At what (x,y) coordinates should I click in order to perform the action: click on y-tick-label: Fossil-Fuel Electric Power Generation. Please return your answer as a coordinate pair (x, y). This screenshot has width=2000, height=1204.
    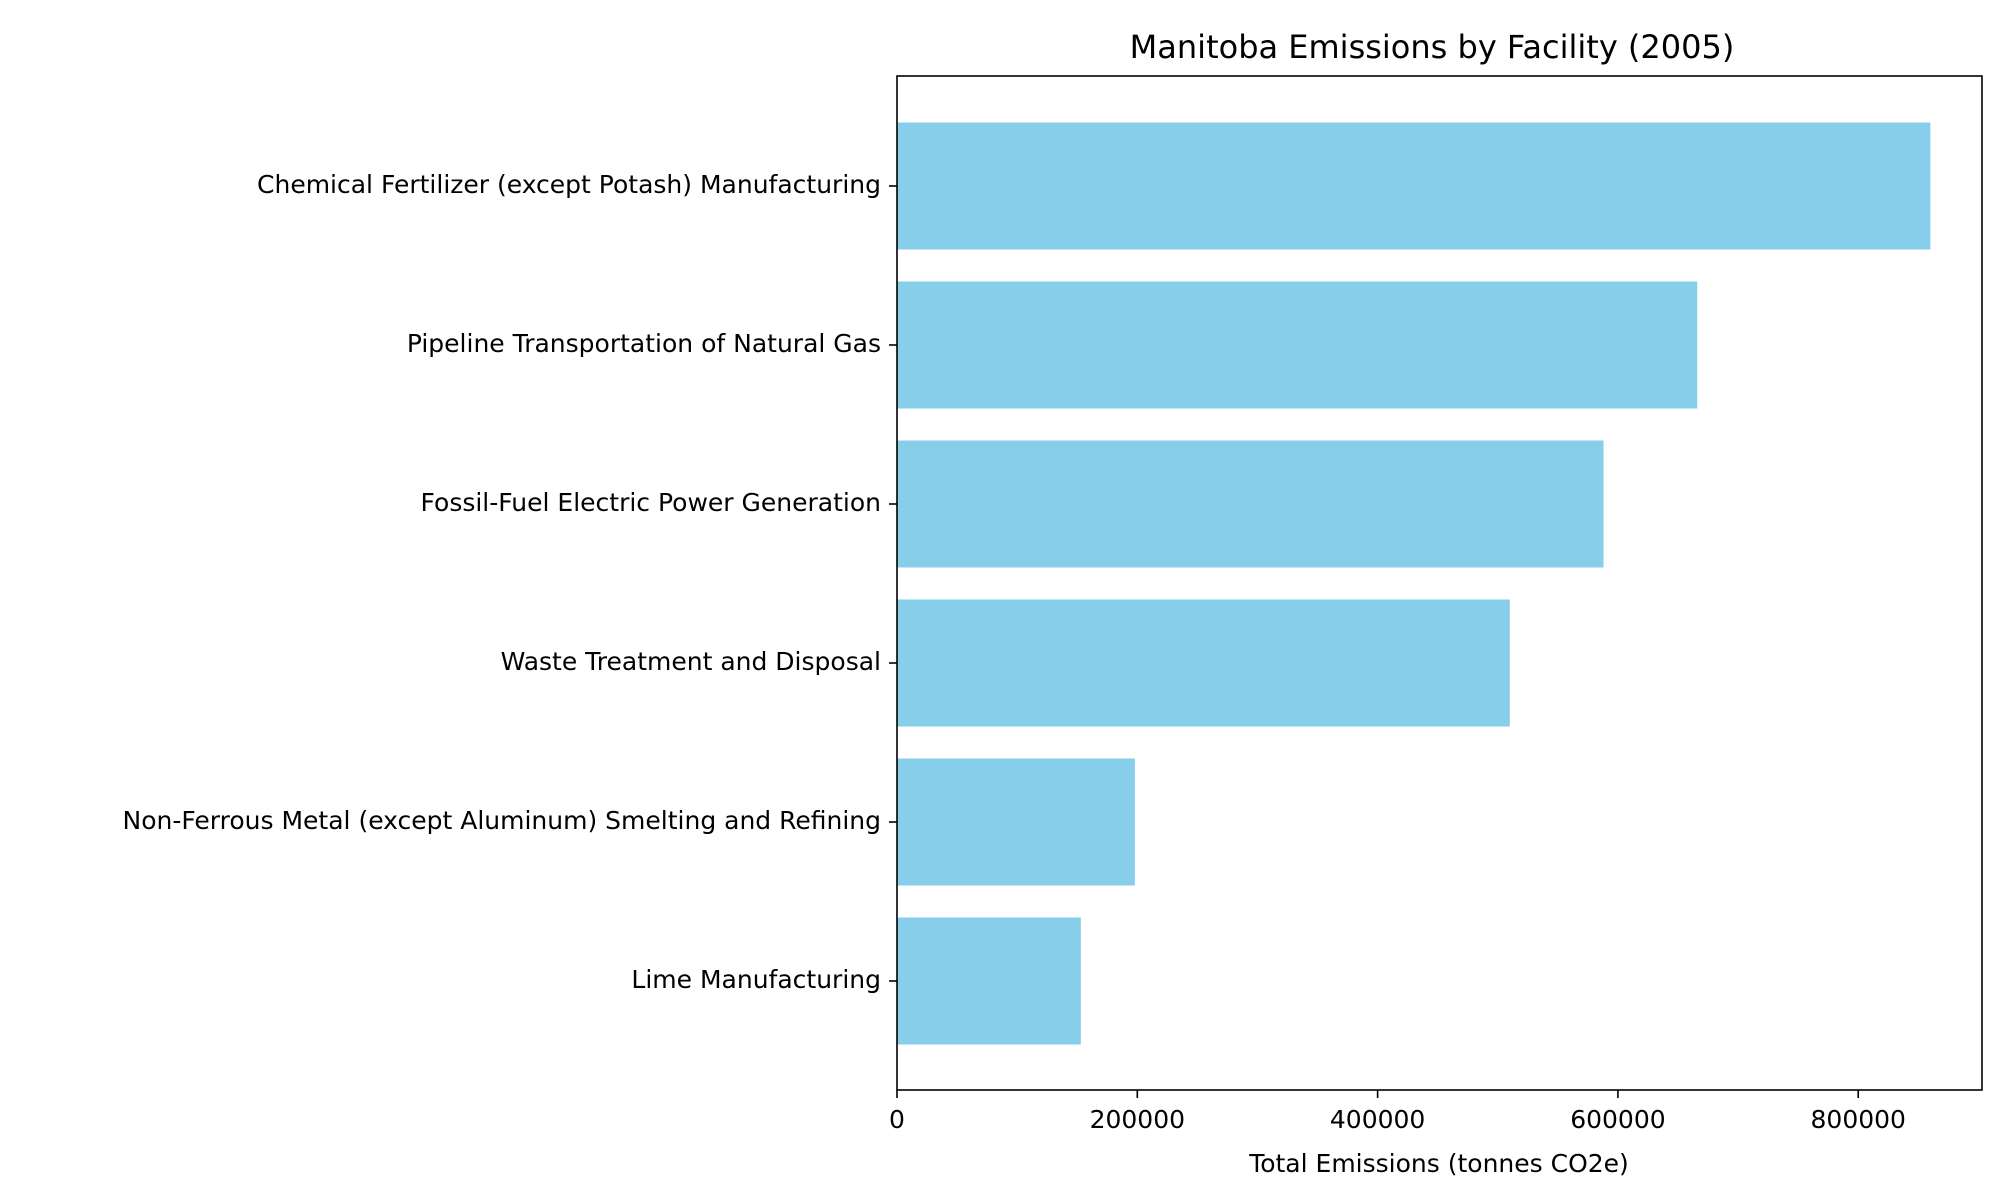
    Looking at the image, I should click on (651, 502).